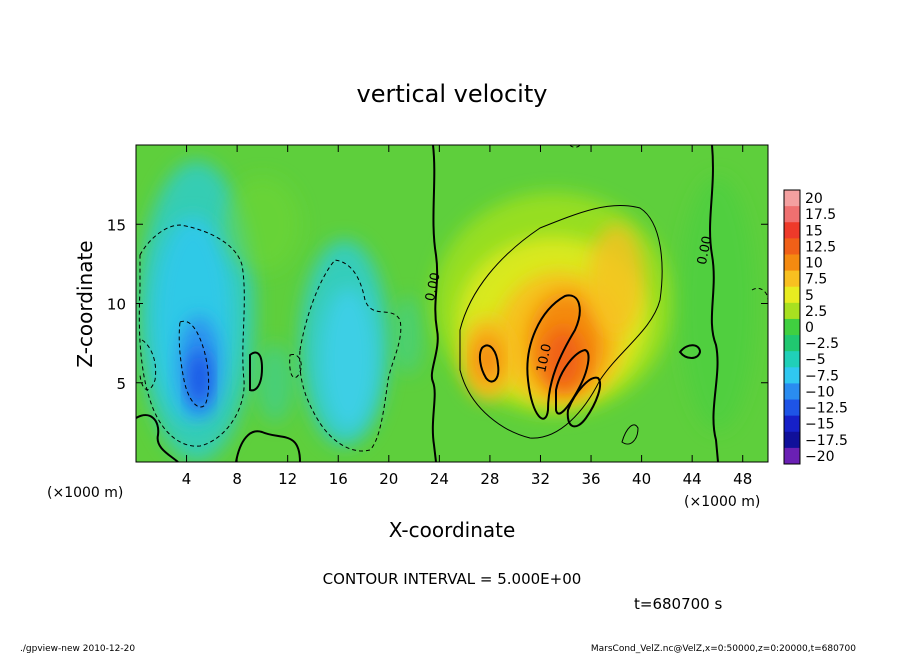 Image resolution: width=904 pixels, height=654 pixels. What do you see at coordinates (452, 530) in the screenshot?
I see `x-axis-label: X-coordinate` at bounding box center [452, 530].